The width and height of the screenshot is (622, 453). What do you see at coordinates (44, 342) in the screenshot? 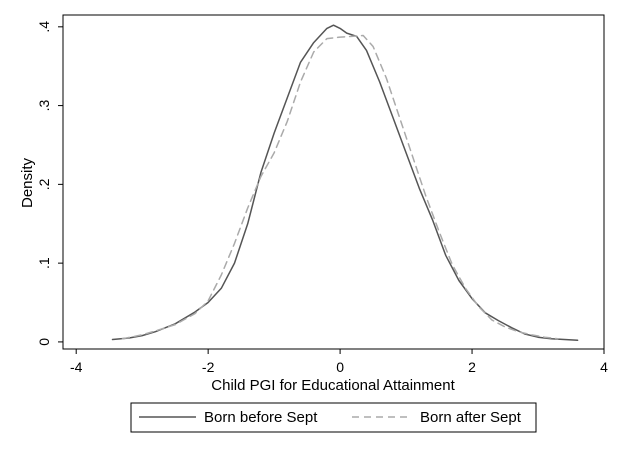
I see `y-tick-label: 0` at bounding box center [44, 342].